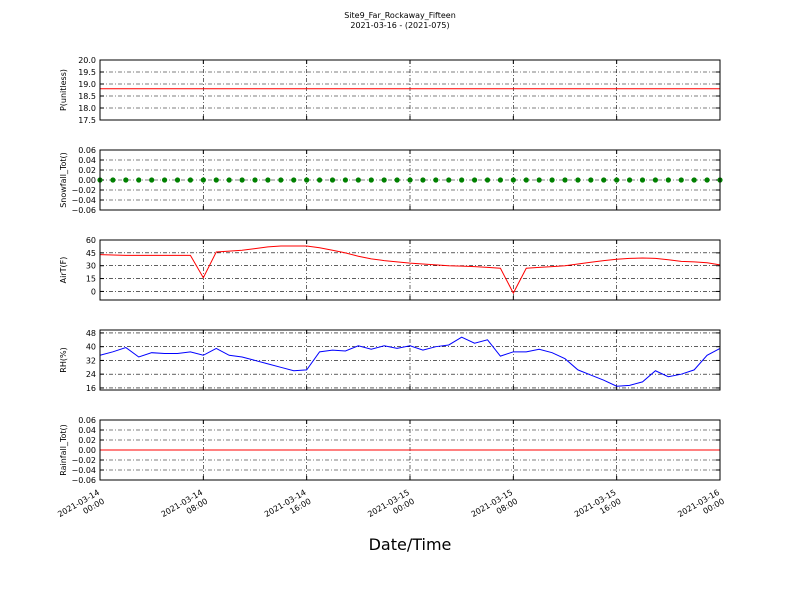 Image resolution: width=800 pixels, height=600 pixels. What do you see at coordinates (91, 279) in the screenshot?
I see `y-tick-label: 15` at bounding box center [91, 279].